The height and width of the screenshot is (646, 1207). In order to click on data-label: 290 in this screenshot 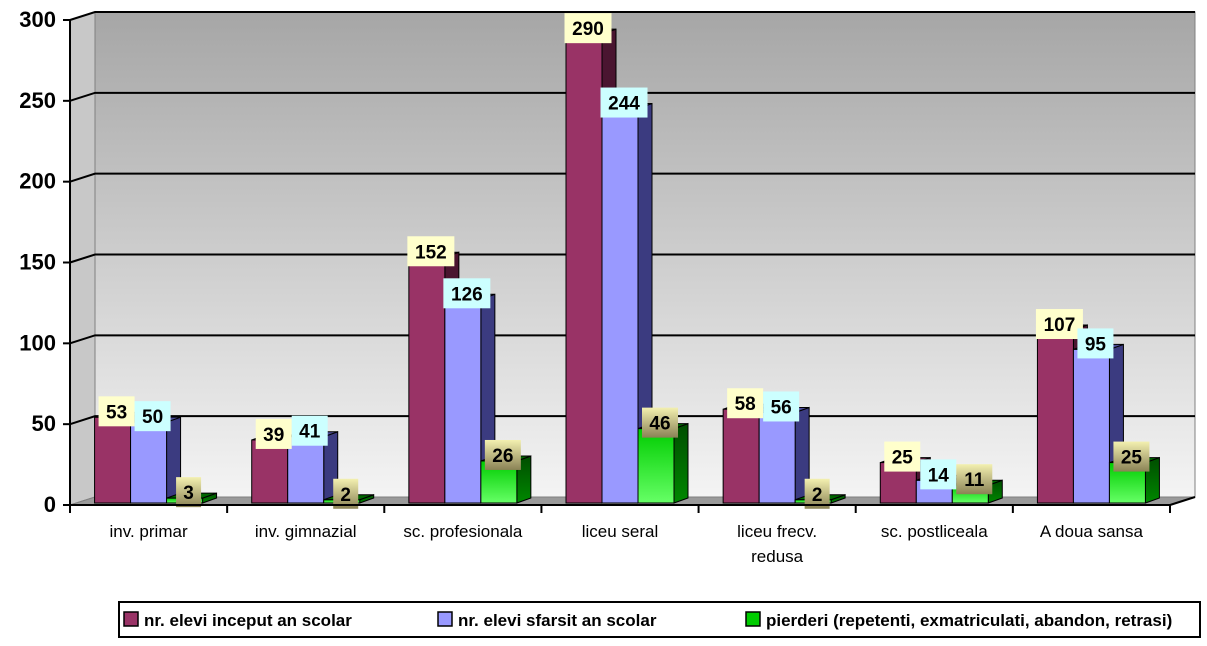, I will do `click(588, 29)`.